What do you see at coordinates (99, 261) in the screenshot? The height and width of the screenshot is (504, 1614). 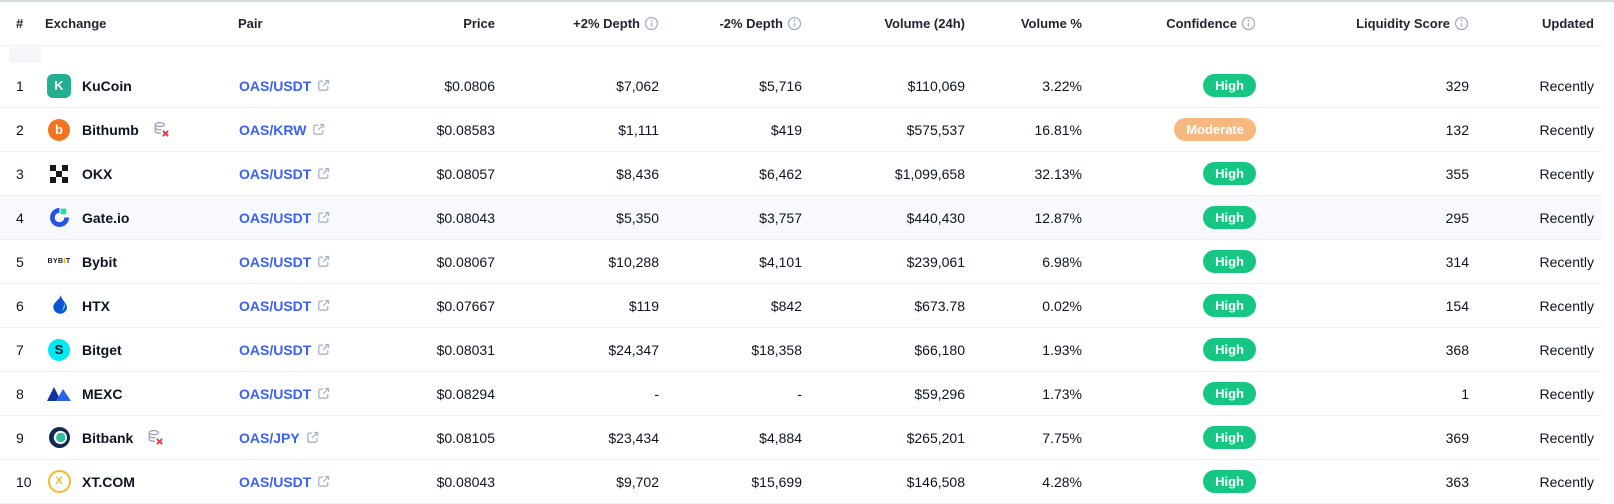 I see `exchange-name: Bybit` at bounding box center [99, 261].